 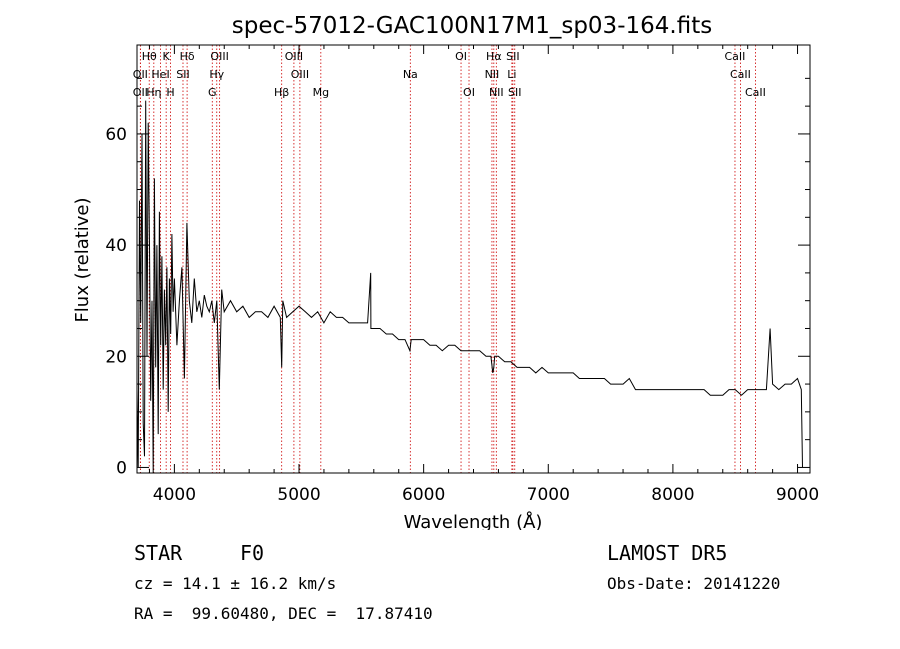 I want to click on line-label: HeI, so click(x=160, y=74).